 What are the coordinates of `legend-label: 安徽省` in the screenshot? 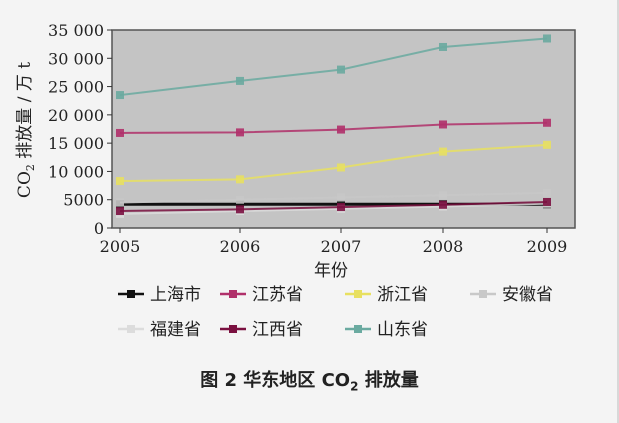 It's located at (527, 295).